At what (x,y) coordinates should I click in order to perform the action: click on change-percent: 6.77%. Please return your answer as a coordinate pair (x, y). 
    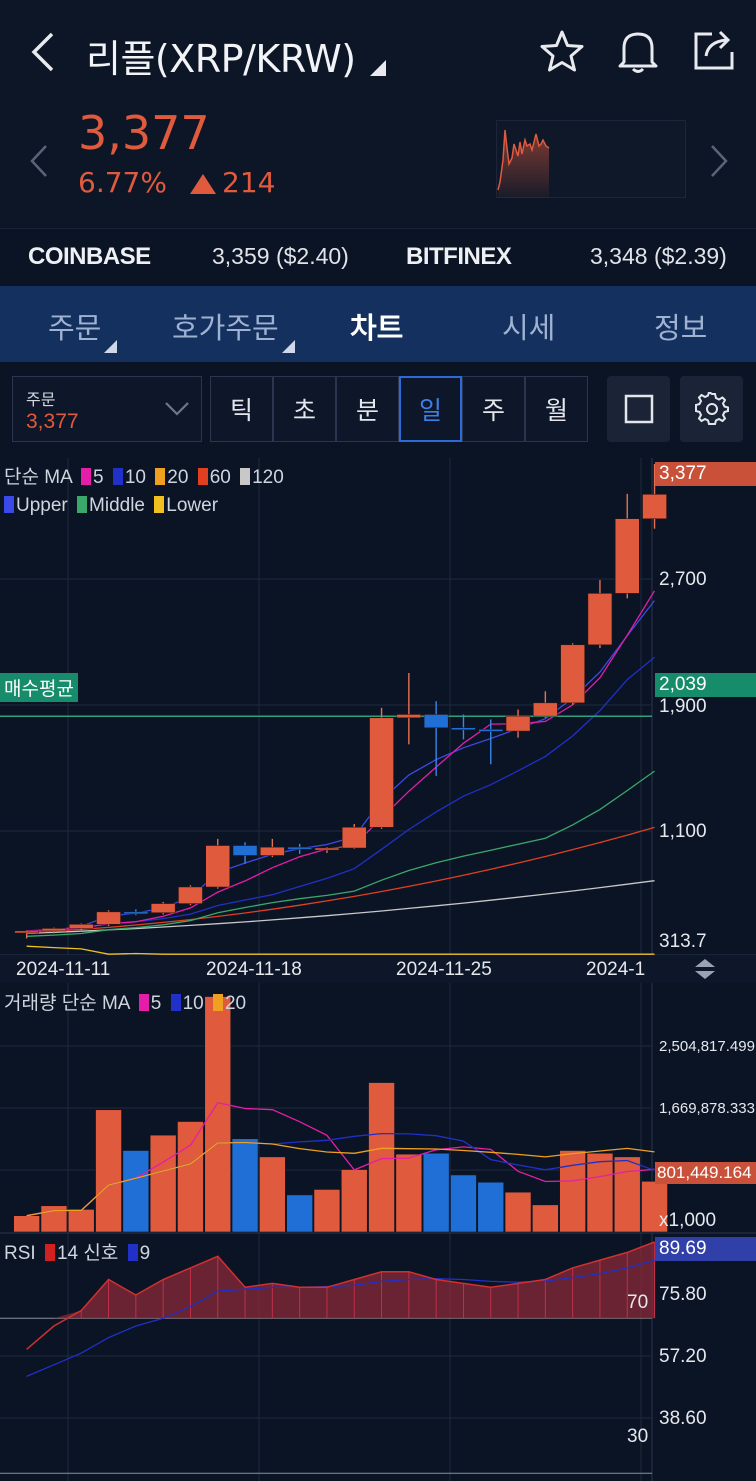
    Looking at the image, I should click on (122, 182).